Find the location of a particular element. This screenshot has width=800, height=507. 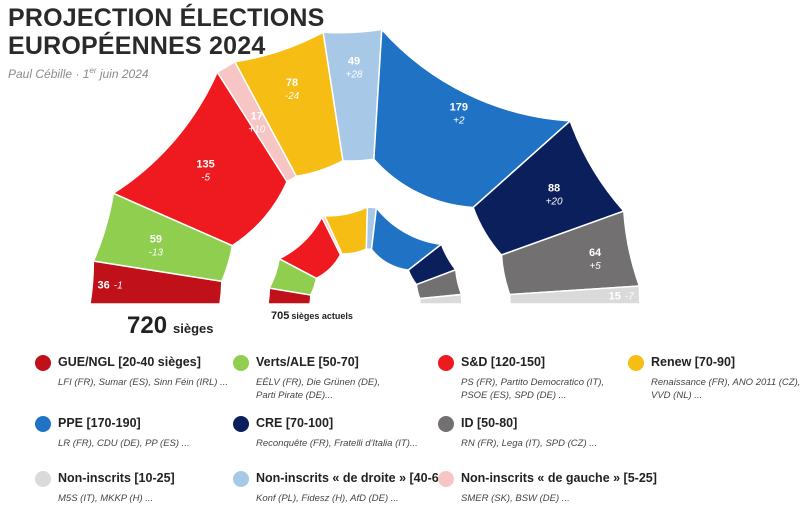

seat-count-label: 36 is located at coordinates (104, 285).